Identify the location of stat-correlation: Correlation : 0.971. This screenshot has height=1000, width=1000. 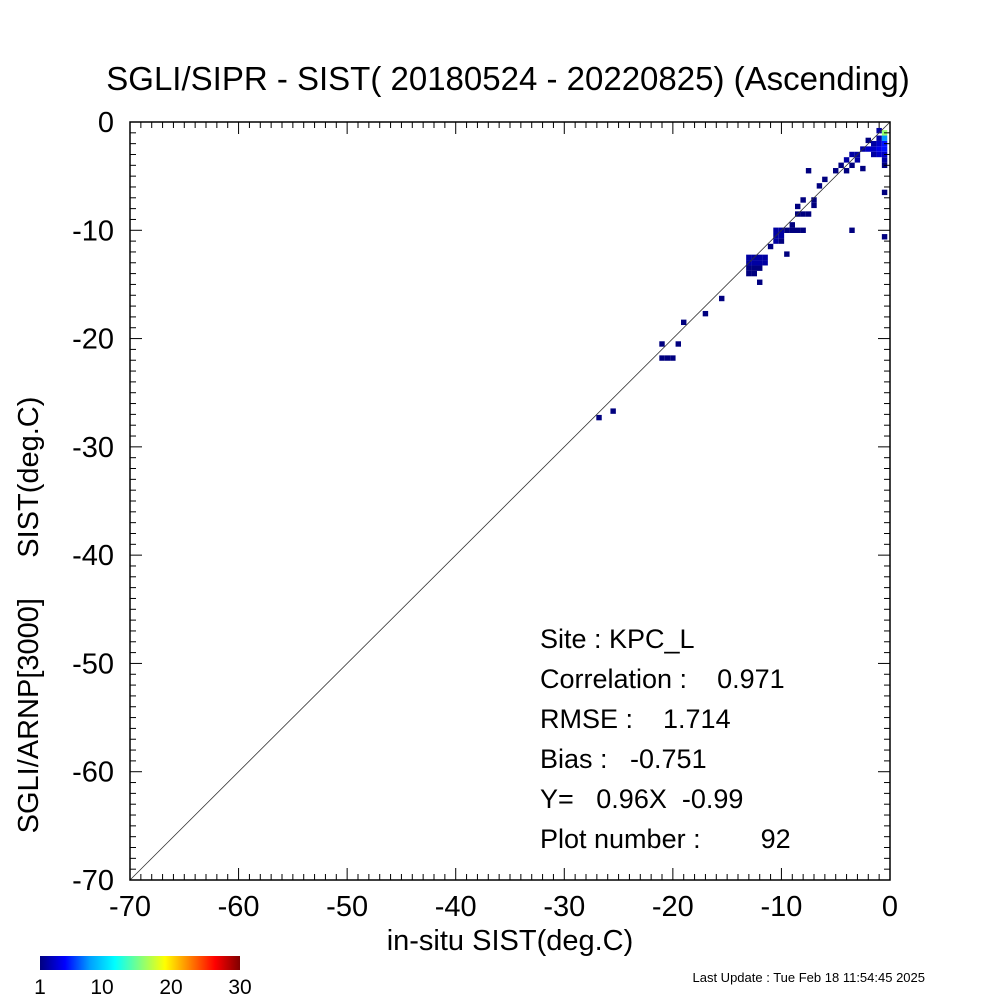
(662, 679).